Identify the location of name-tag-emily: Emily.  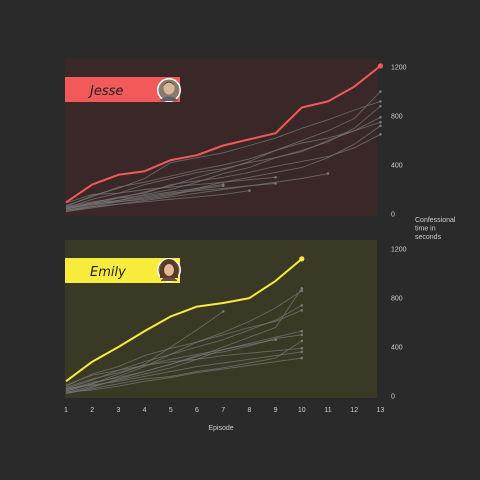
(123, 270).